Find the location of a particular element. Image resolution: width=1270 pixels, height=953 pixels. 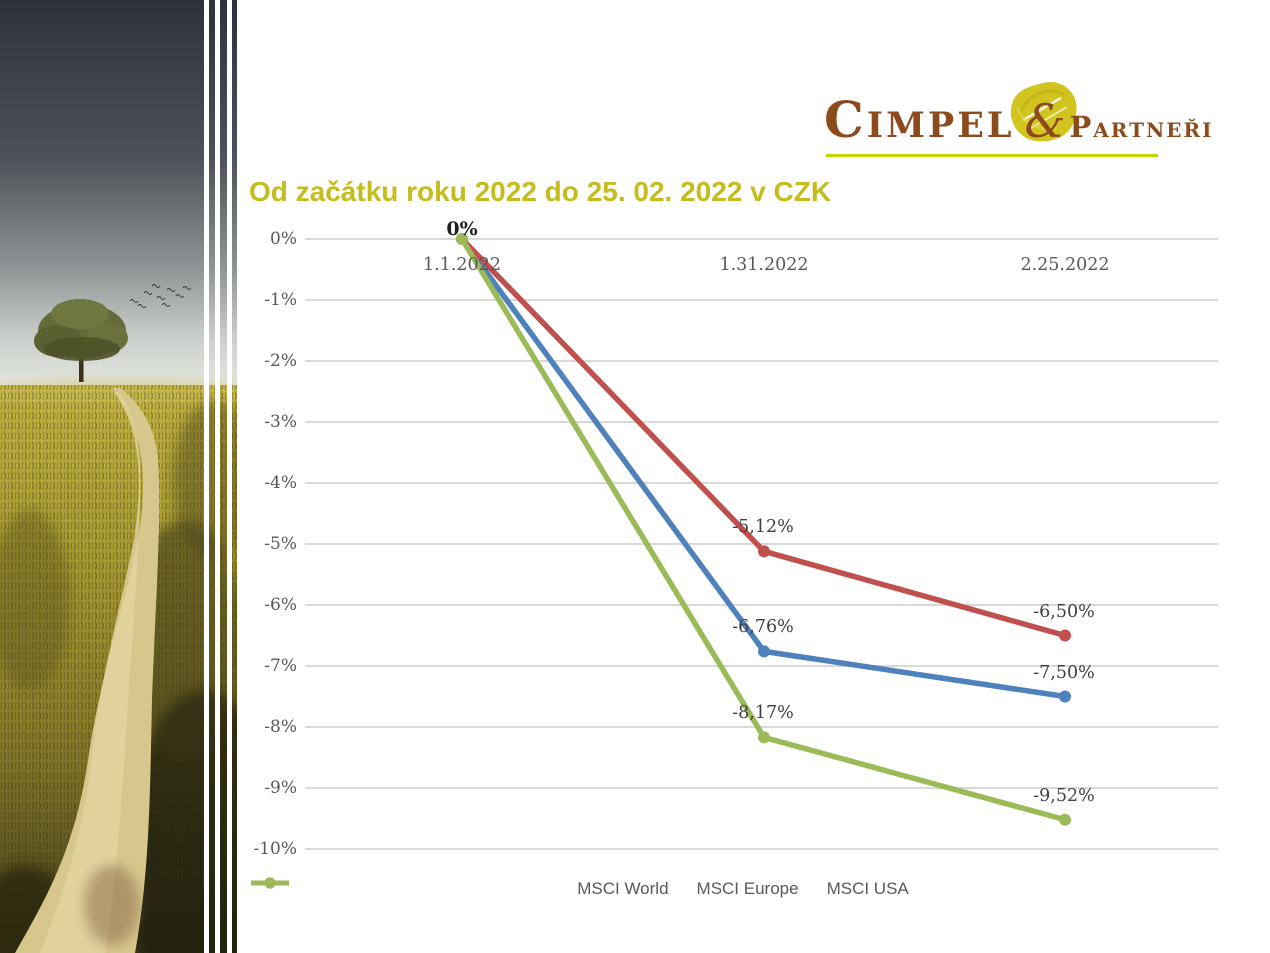

logo-ampersand: & is located at coordinates (1045, 121).